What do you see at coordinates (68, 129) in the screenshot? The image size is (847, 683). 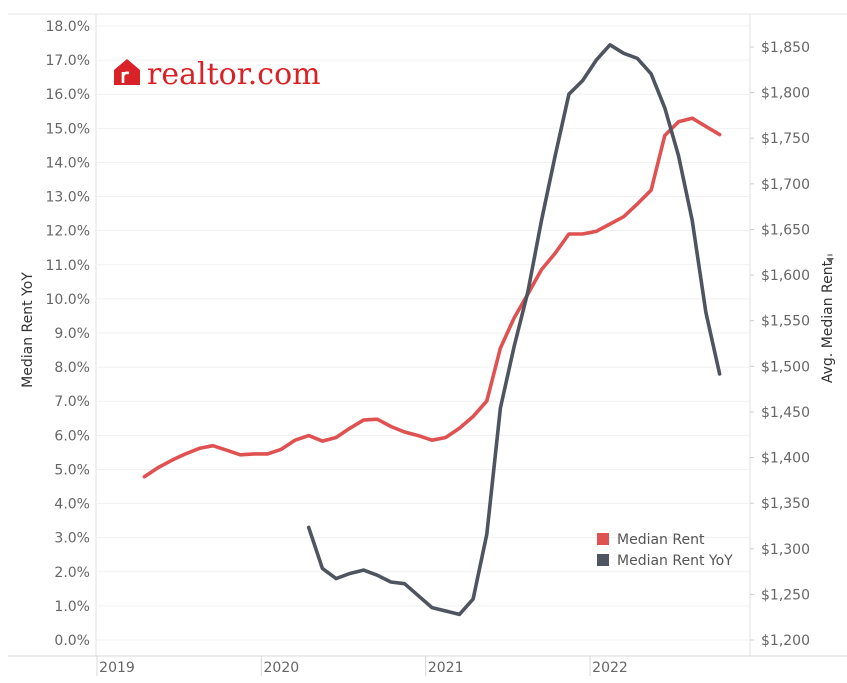 I see `left-tick-label: 15.0%` at bounding box center [68, 129].